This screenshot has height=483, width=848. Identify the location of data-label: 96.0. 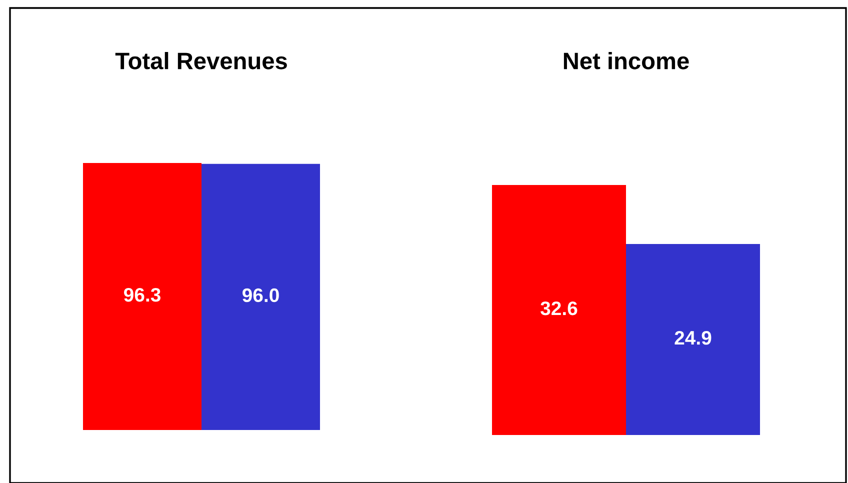
(260, 295).